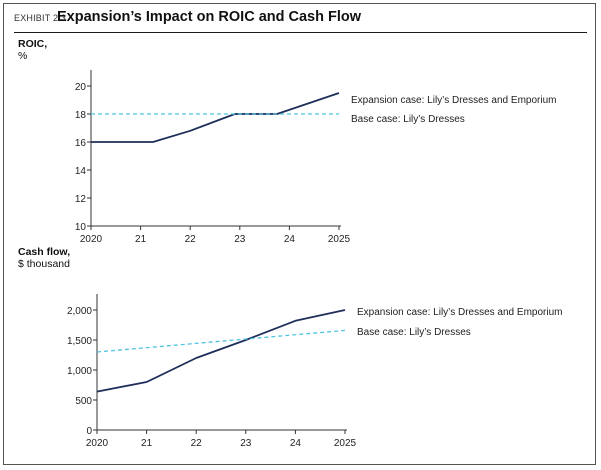 This screenshot has height=470, width=601. What do you see at coordinates (296, 443) in the screenshot?
I see `cashflow-x-tick-label: 24` at bounding box center [296, 443].